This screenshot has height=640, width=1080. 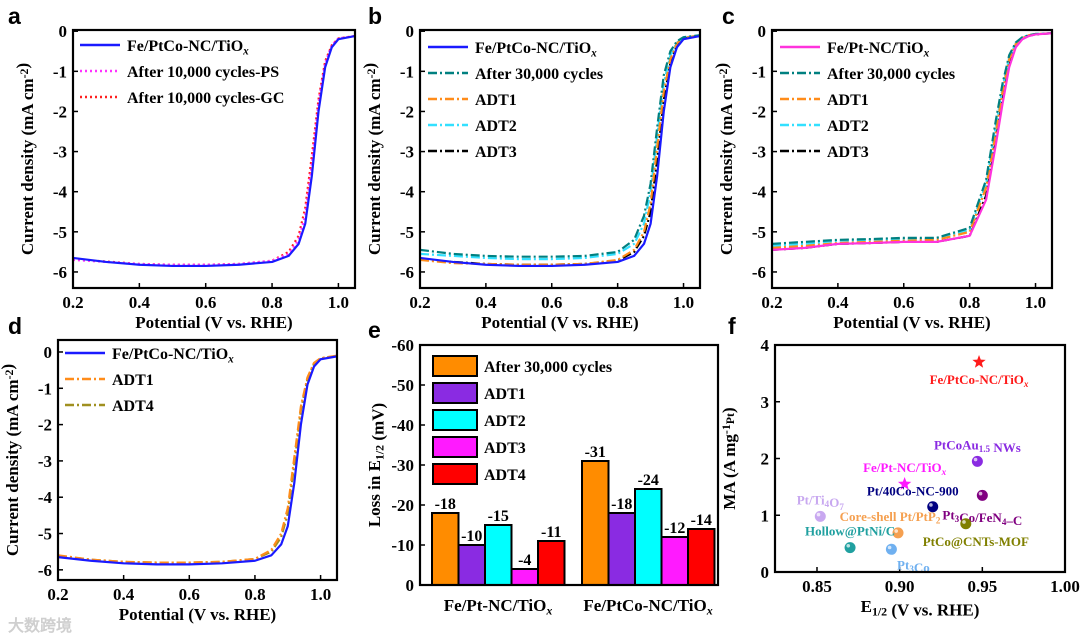 What do you see at coordinates (977, 446) in the screenshot?
I see `point-label: PtCoAu1.5 NWs` at bounding box center [977, 446].